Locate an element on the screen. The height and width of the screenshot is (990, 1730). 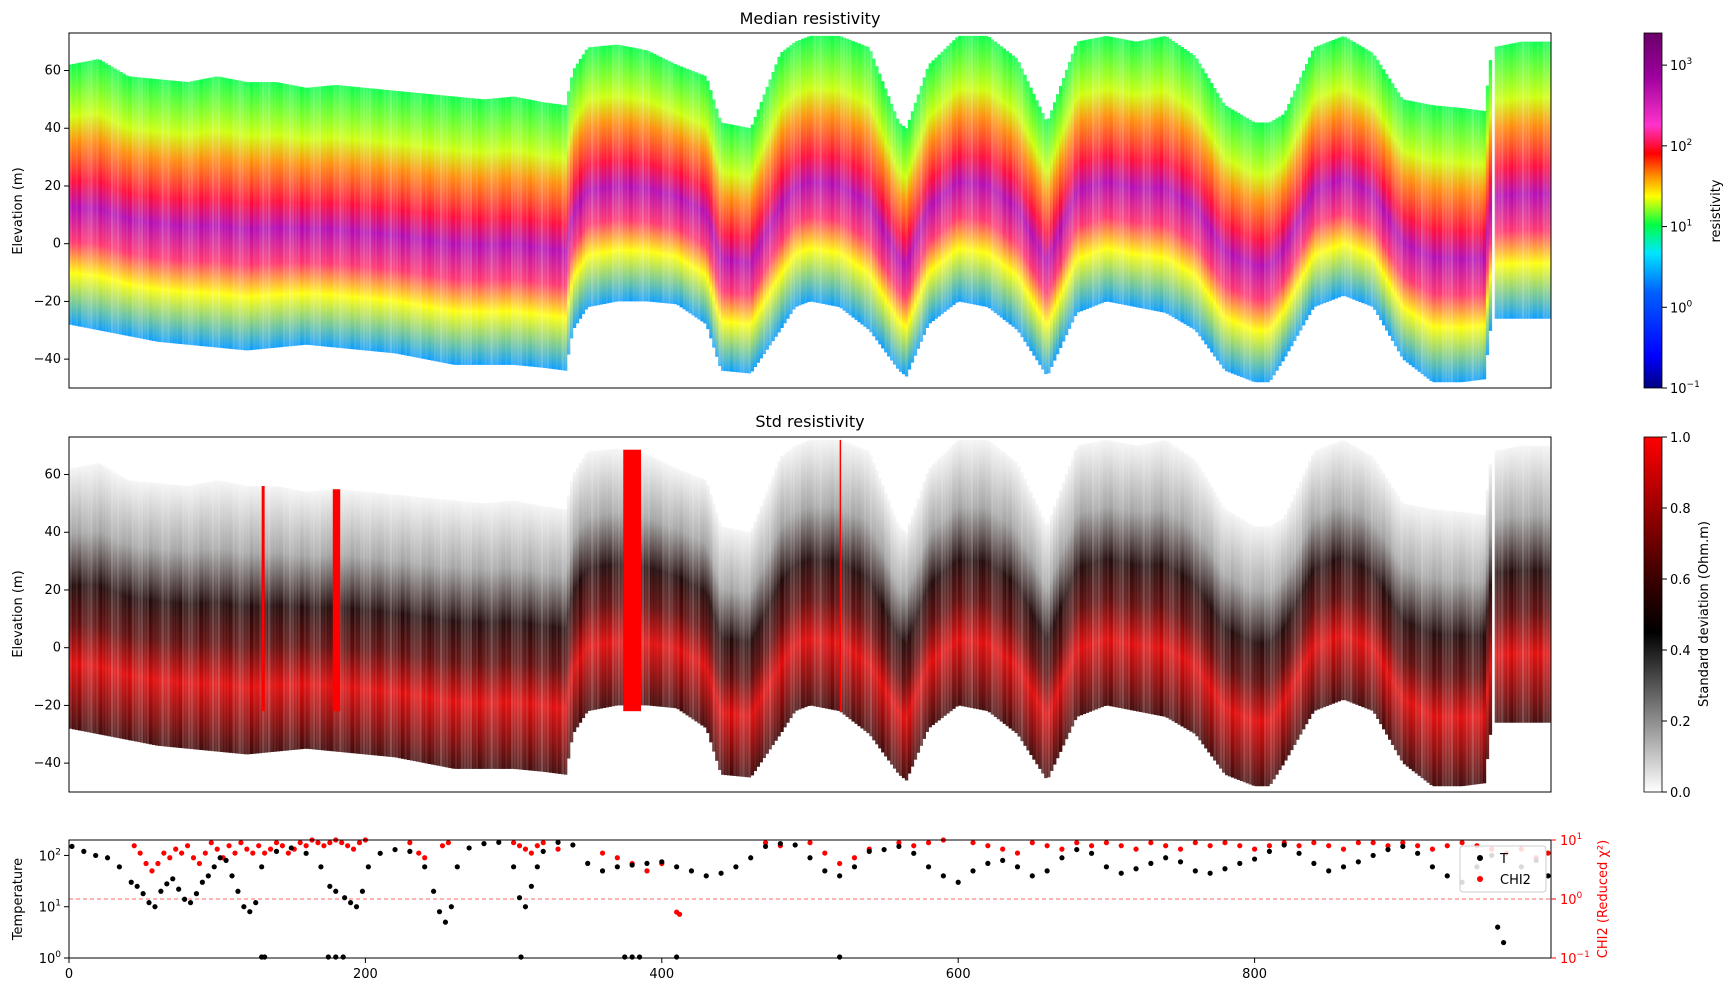
std-colorbar is located at coordinates (1653, 614).